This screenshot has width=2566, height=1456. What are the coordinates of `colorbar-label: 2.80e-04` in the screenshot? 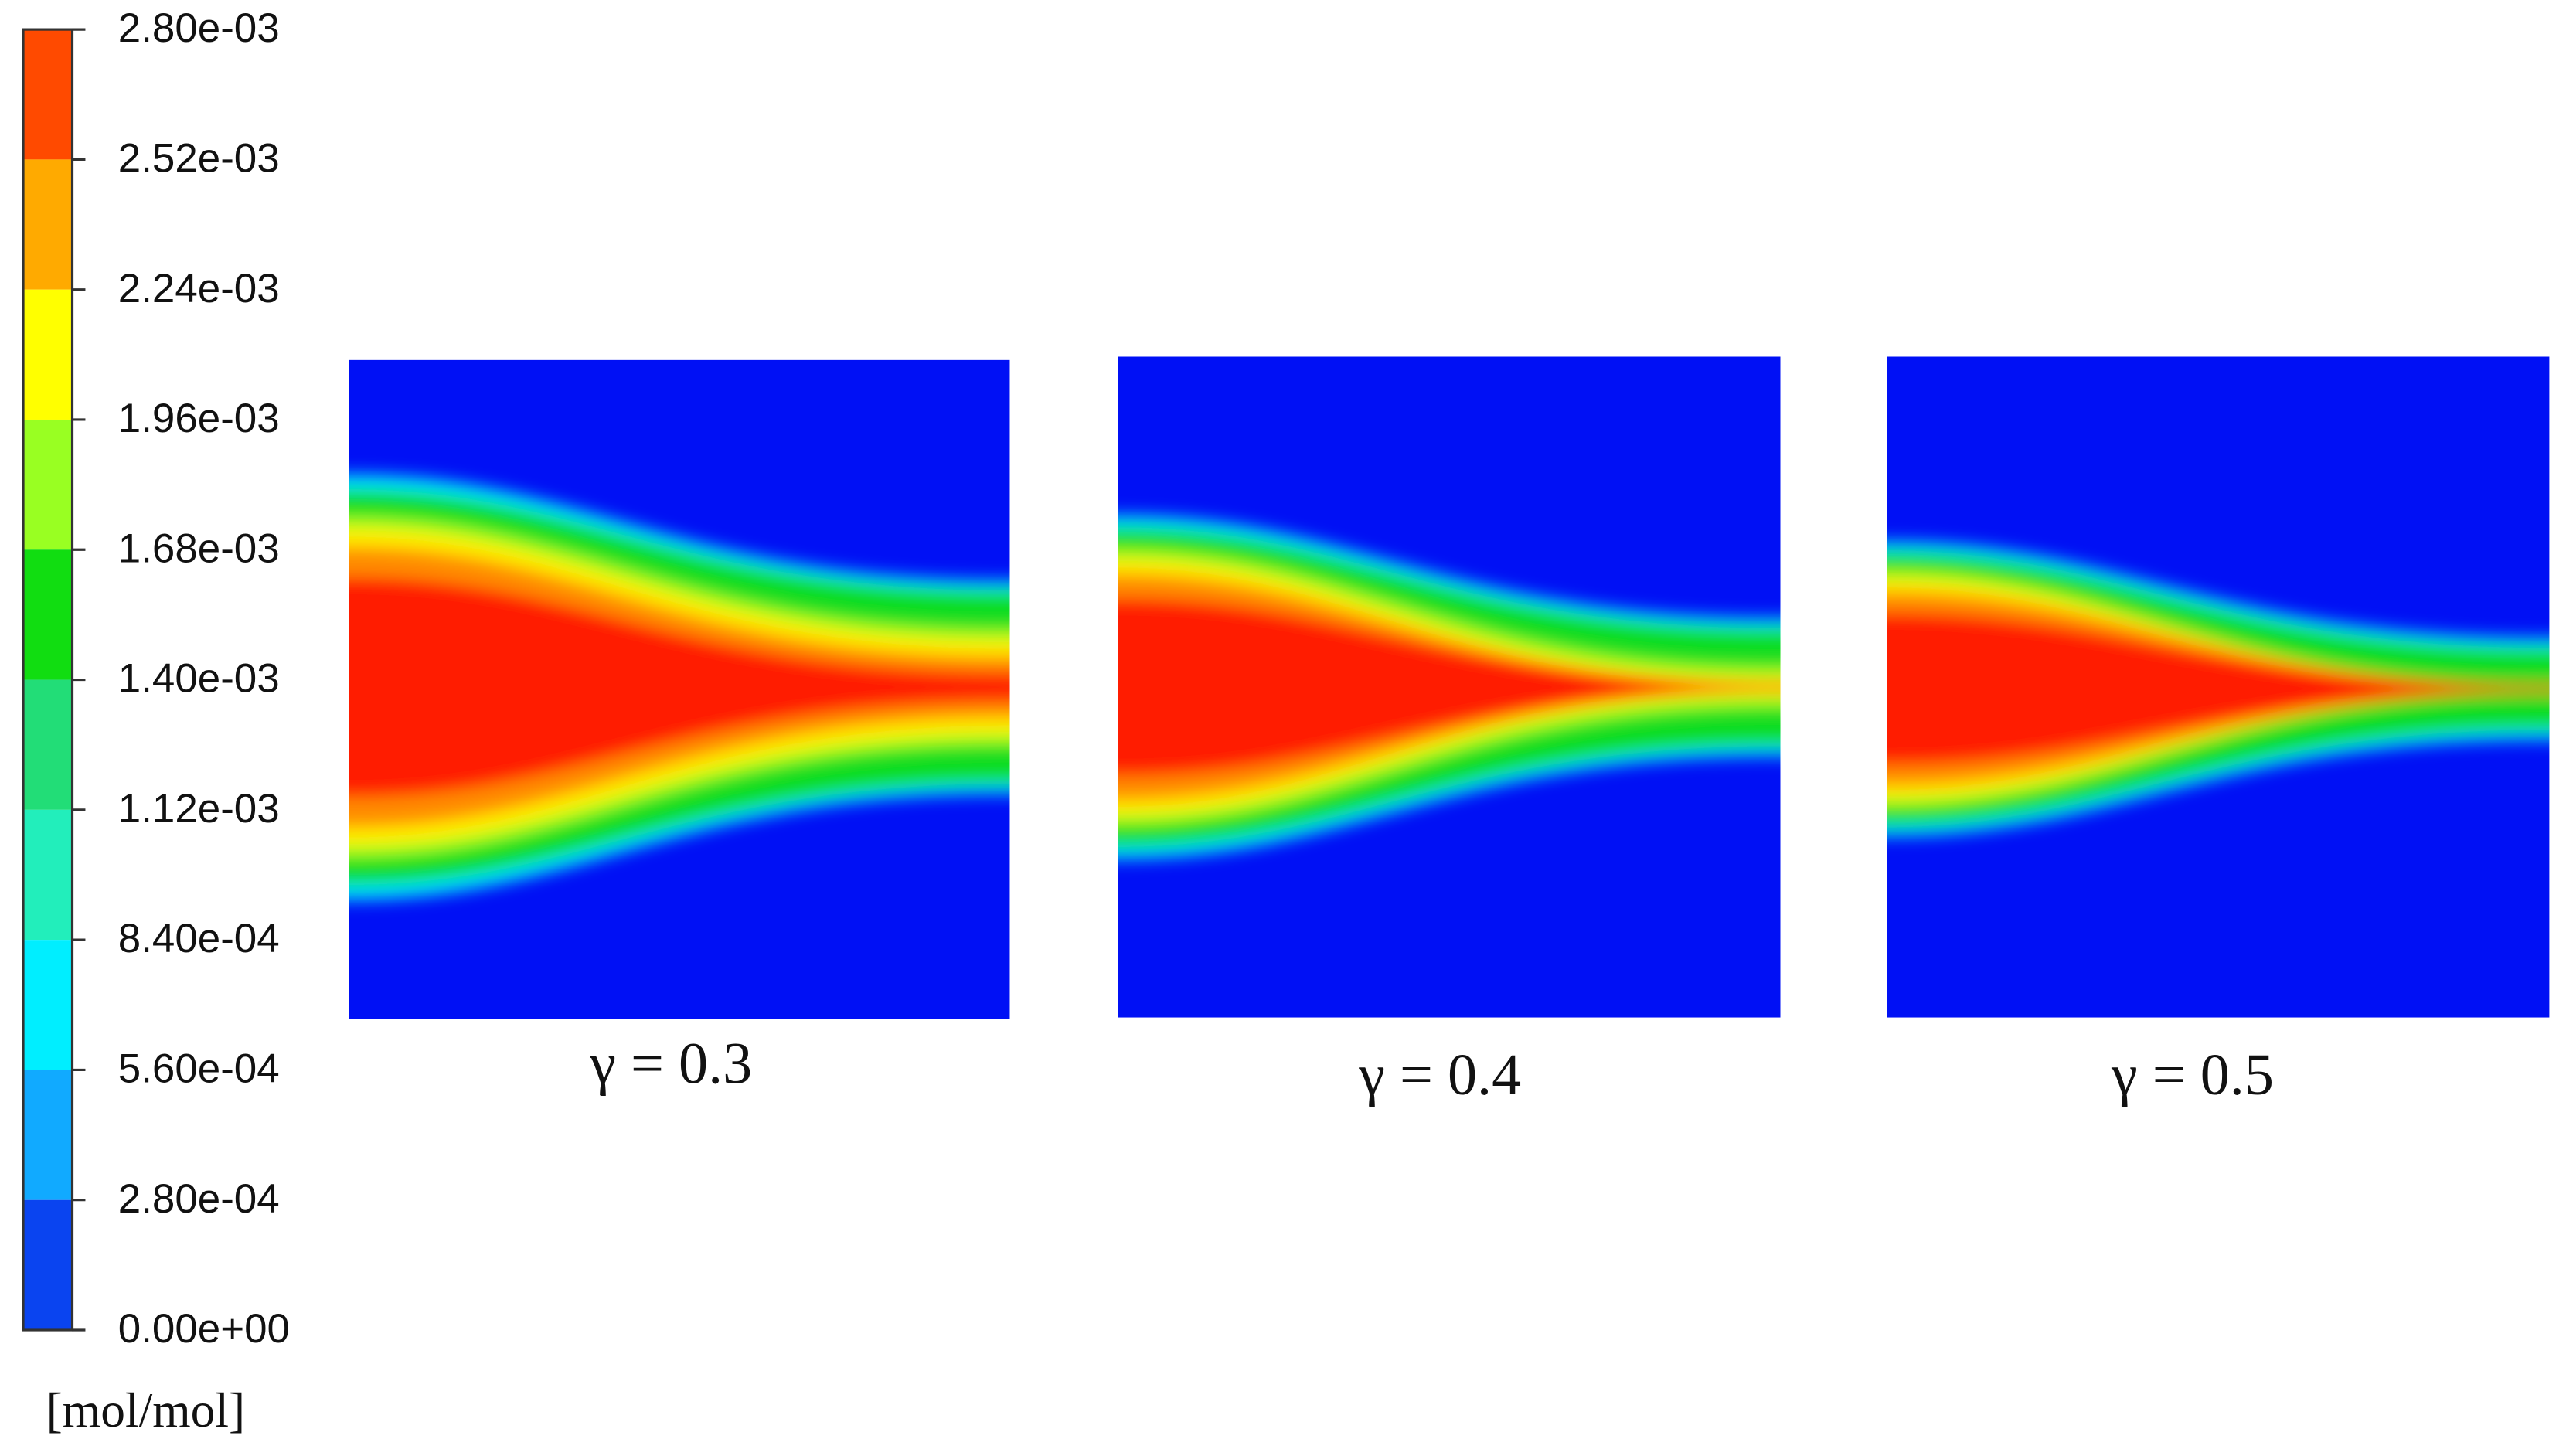 It's located at (199, 1199).